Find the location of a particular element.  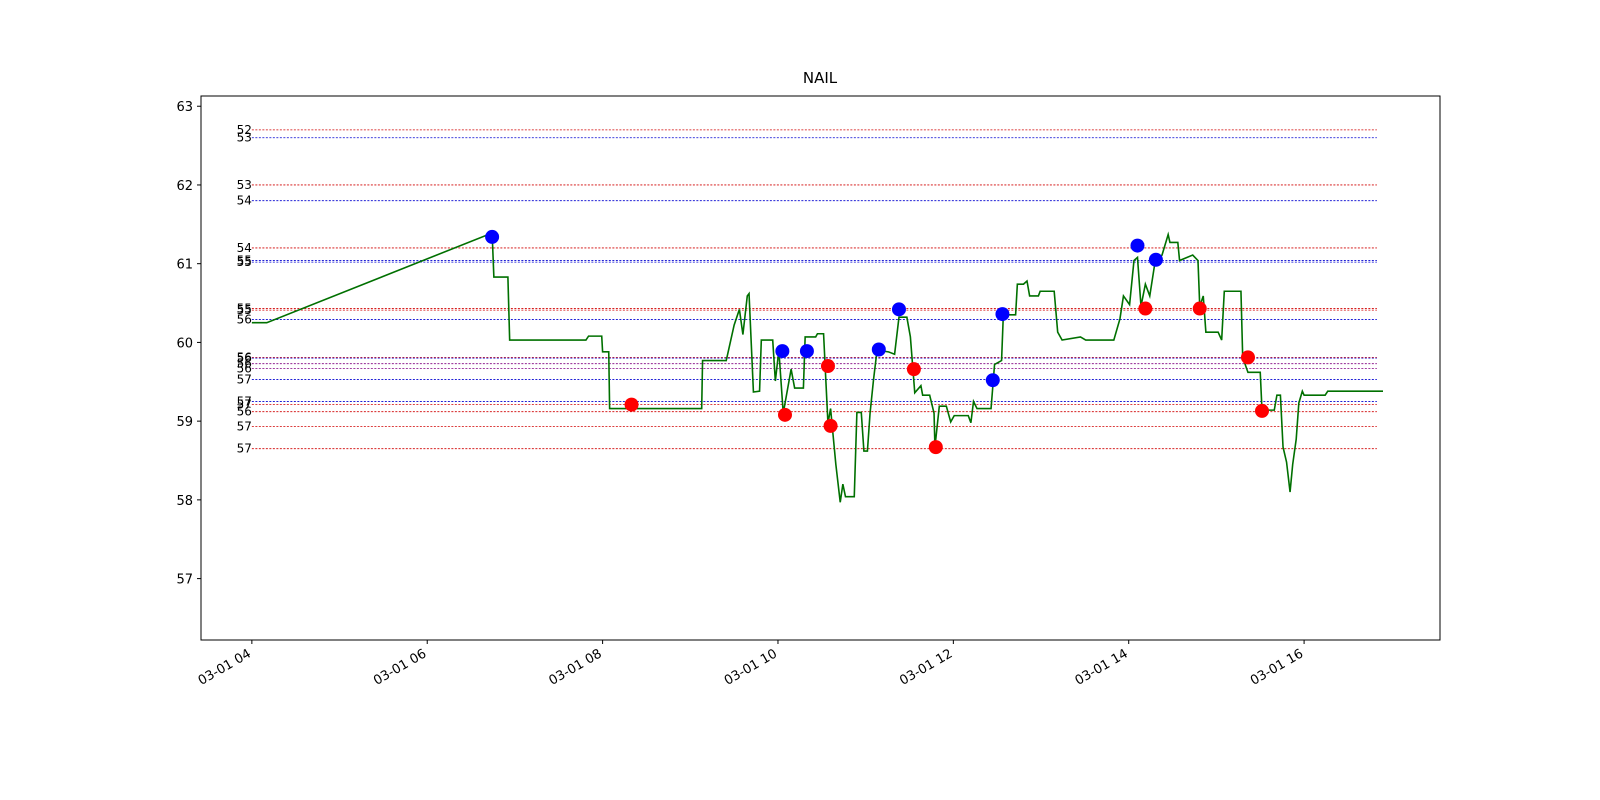

y-tick-label: 58 is located at coordinates (184, 501).